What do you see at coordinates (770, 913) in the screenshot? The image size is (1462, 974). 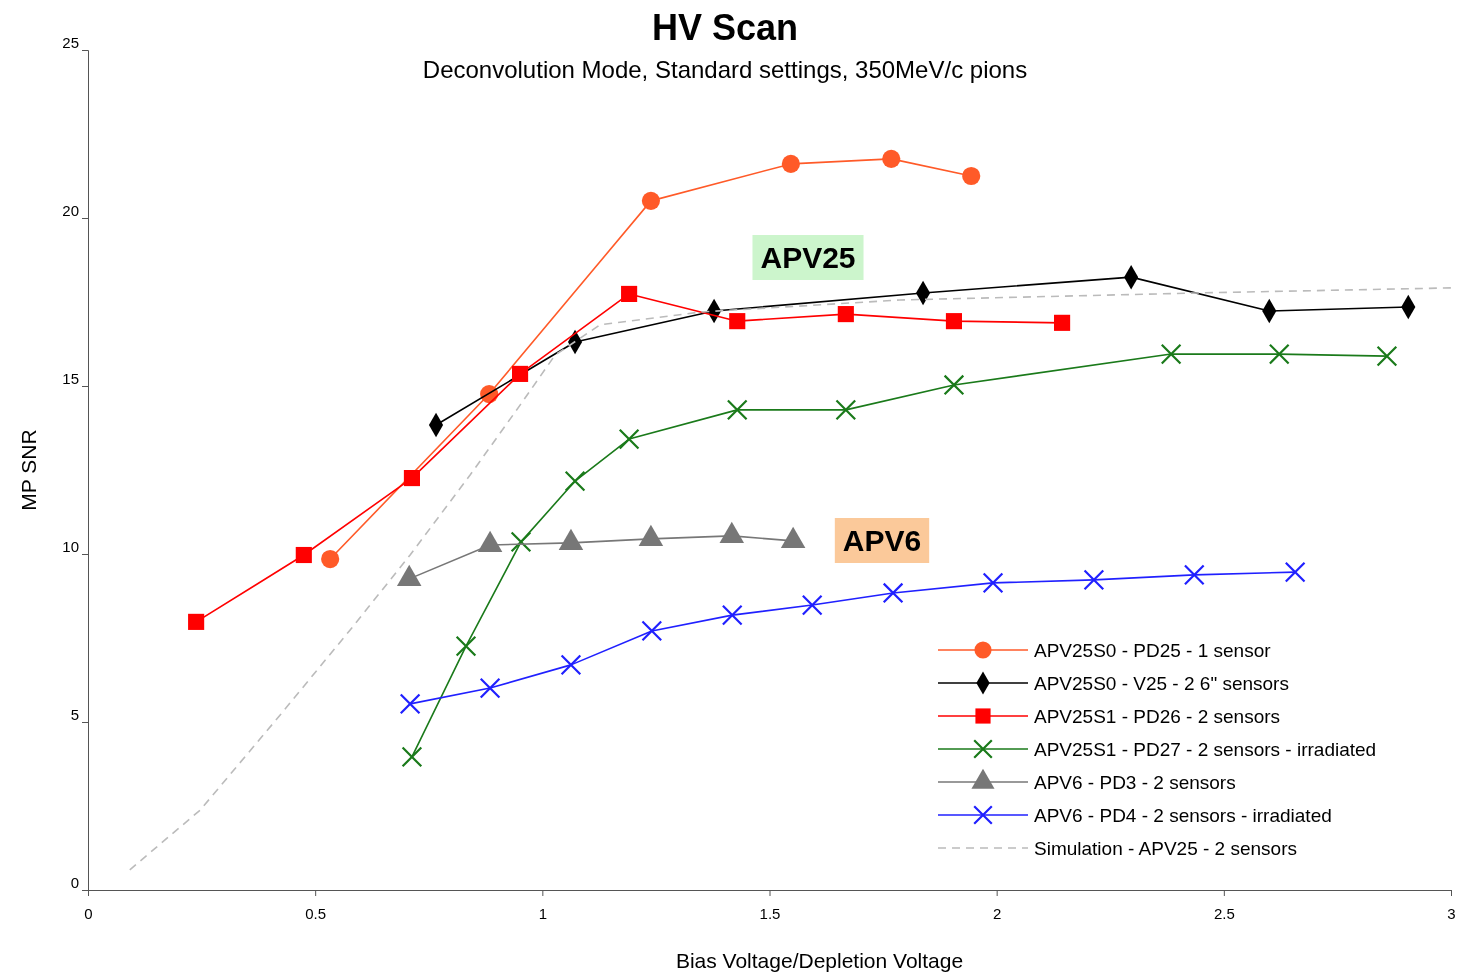 I see `x-tick-label: 1.5` at bounding box center [770, 913].